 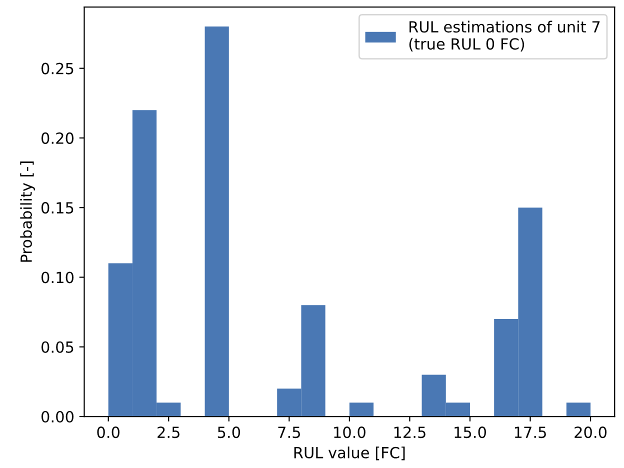 What do you see at coordinates (58, 208) in the screenshot?
I see `y-tick-label: 0.15` at bounding box center [58, 208].